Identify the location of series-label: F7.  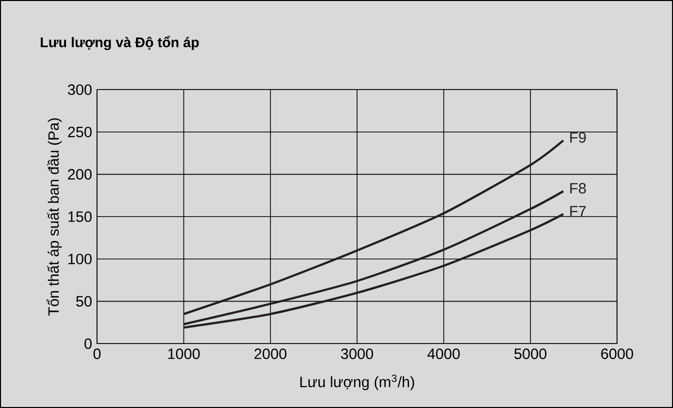
(578, 211).